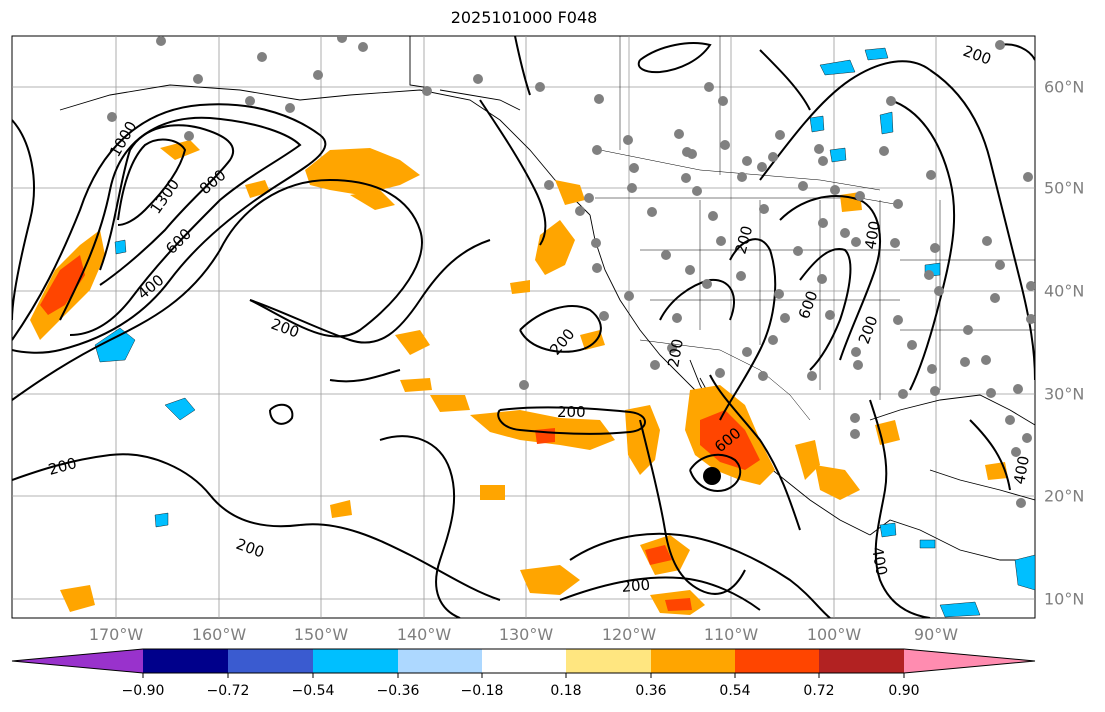 The height and width of the screenshot is (712, 1105). I want to click on colorbar-tick-label: −0.18, so click(482, 691).